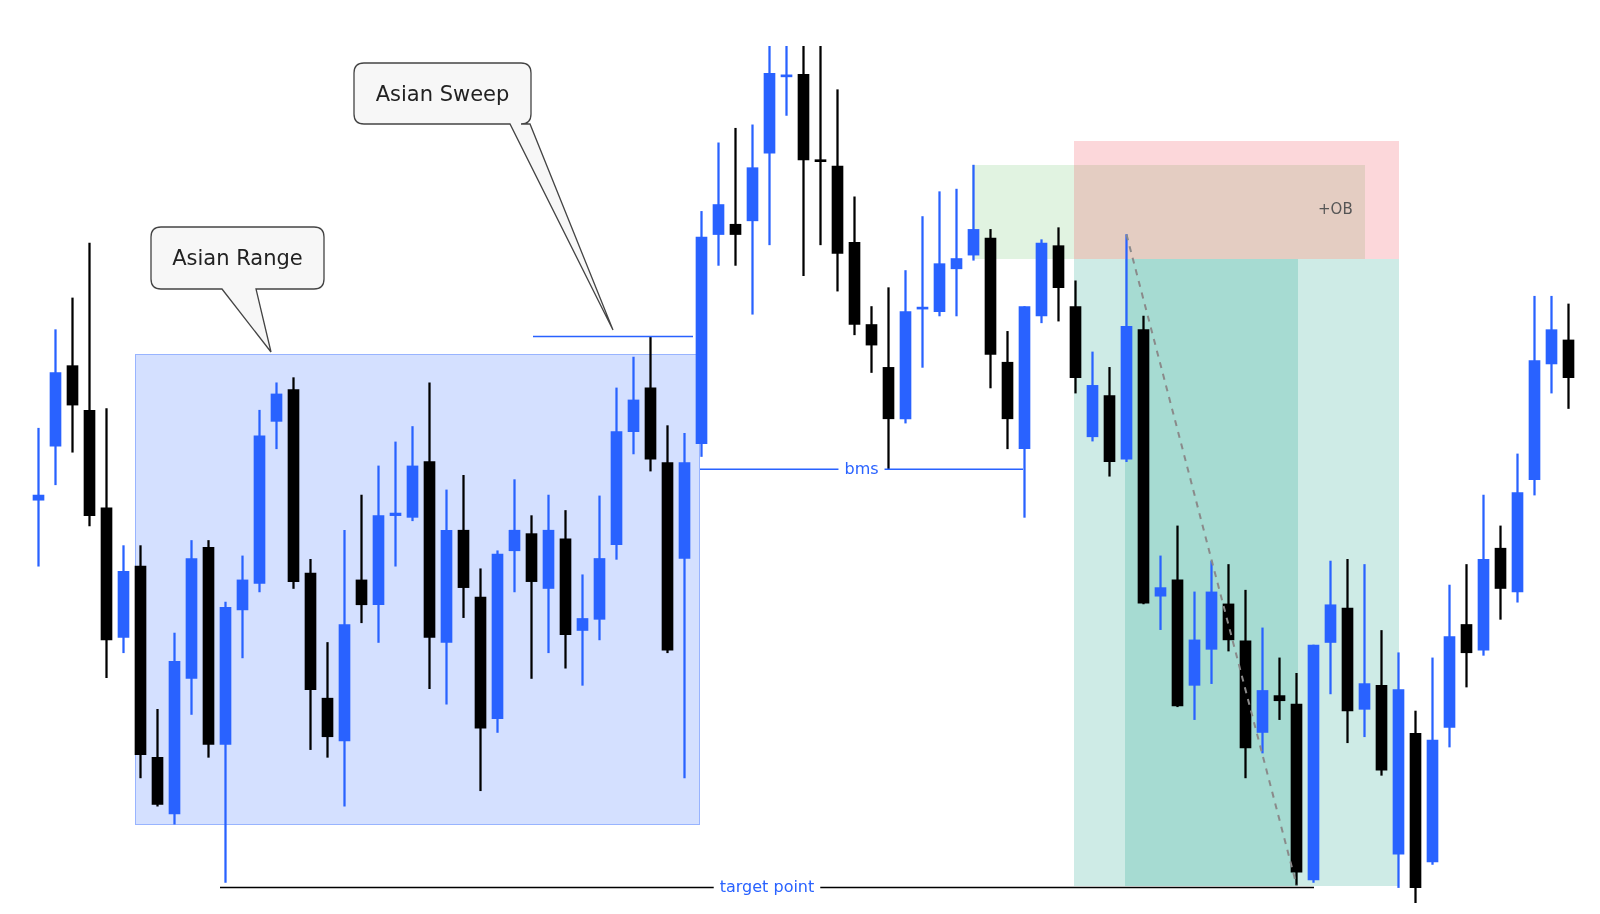  Describe the element at coordinates (442, 94) in the screenshot. I see `annotation: Asian Sweep` at that location.